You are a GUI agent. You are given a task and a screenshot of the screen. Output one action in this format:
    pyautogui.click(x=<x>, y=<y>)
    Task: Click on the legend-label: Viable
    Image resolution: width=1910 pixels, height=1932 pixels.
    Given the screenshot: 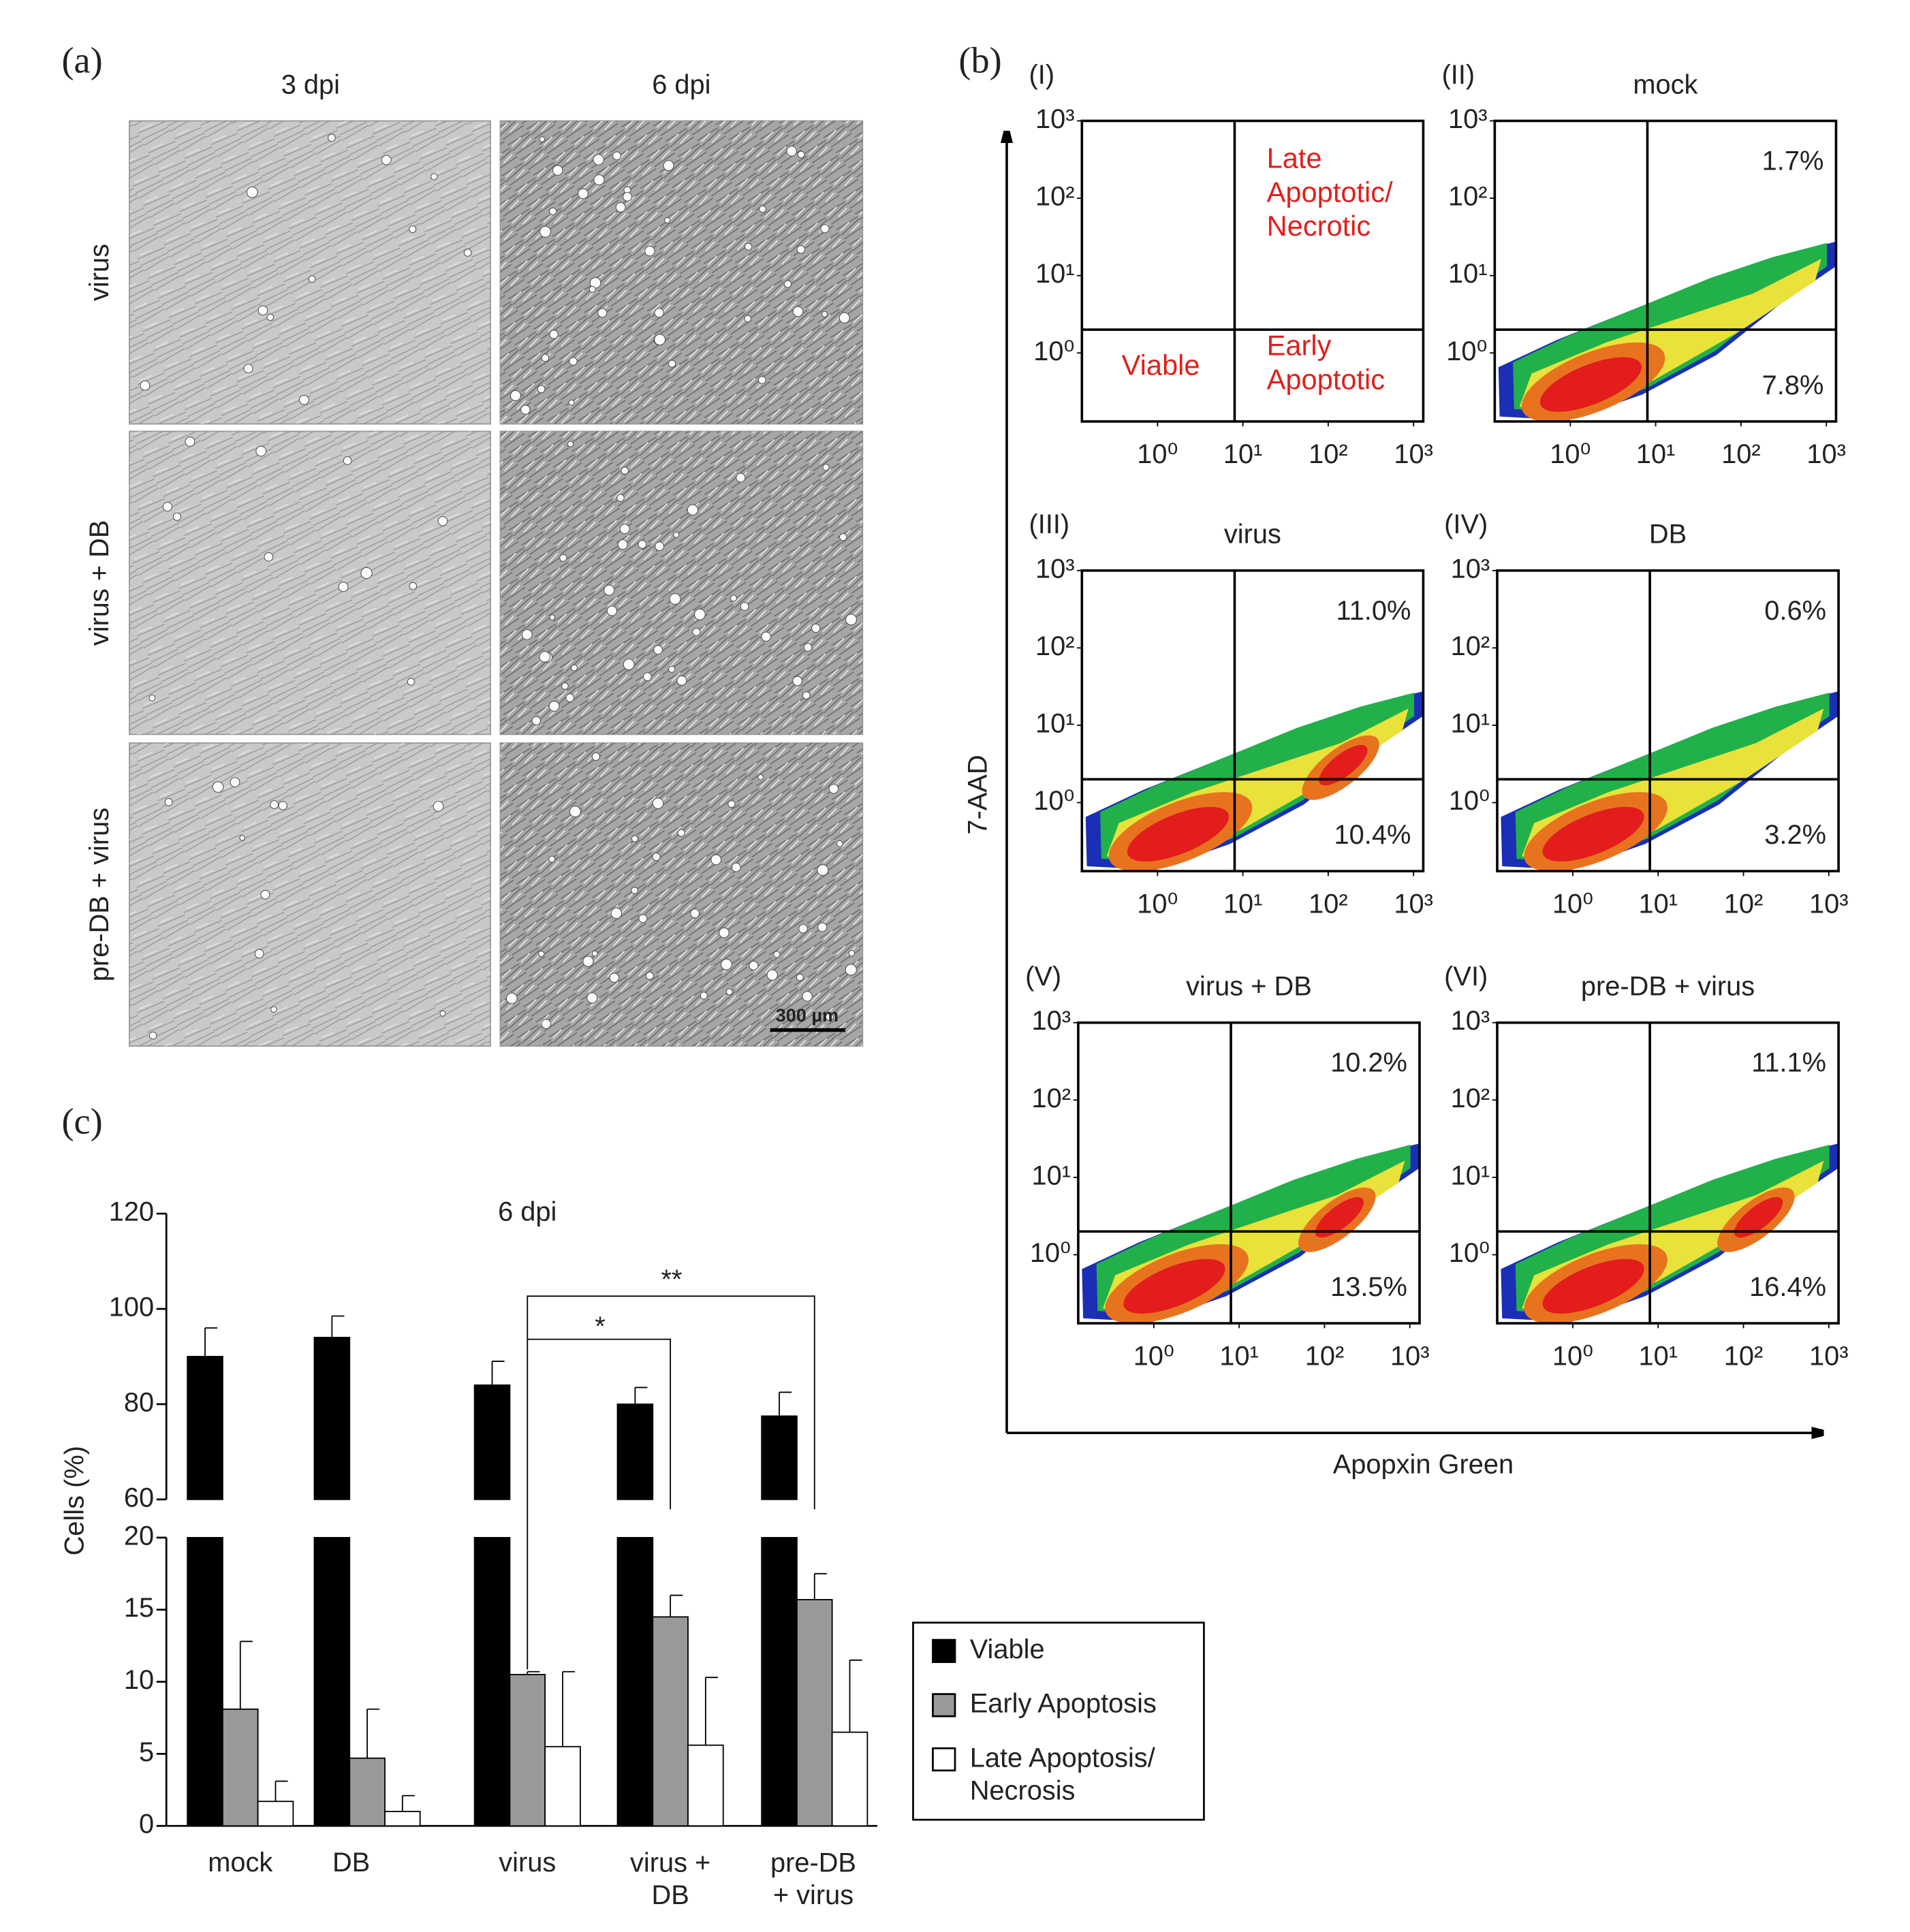 What is the action you would take?
    pyautogui.click(x=1007, y=1649)
    